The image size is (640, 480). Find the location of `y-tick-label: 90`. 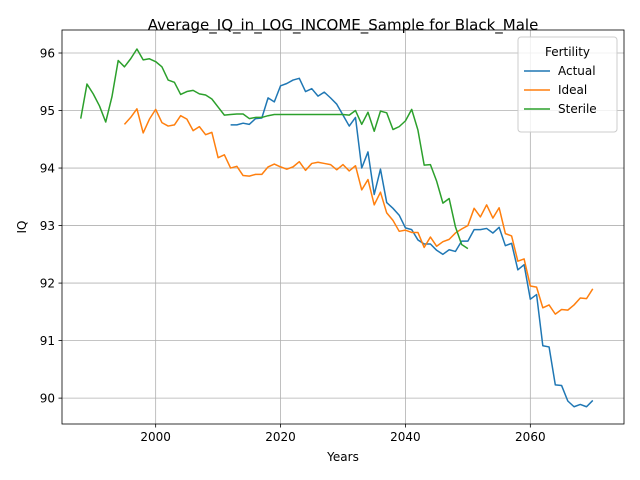

y-tick-label: 90 is located at coordinates (47, 399).